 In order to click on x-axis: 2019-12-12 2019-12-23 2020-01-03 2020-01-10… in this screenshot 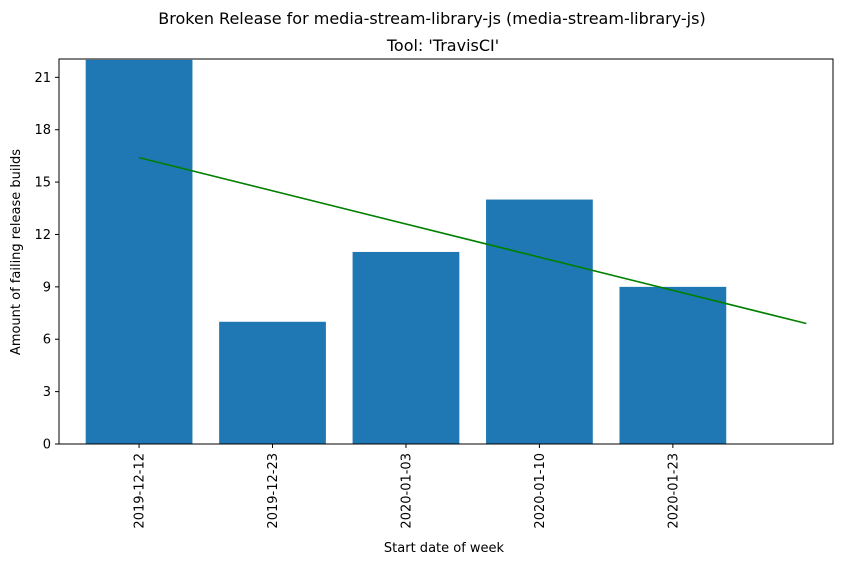, I will do `click(407, 486)`.